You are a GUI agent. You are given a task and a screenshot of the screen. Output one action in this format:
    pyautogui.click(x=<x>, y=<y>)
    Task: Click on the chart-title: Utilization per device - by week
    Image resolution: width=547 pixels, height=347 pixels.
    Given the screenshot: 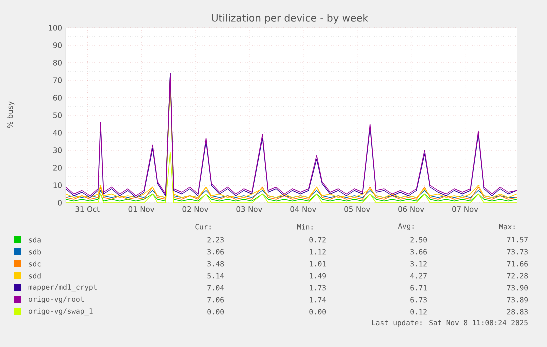 What is the action you would take?
    pyautogui.click(x=290, y=19)
    